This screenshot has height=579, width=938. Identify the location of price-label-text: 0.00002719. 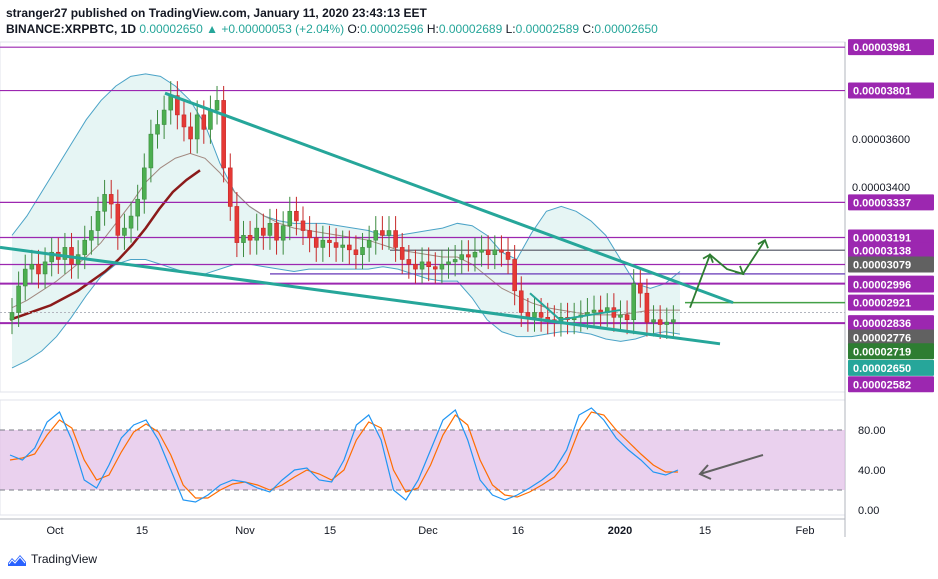
(882, 352).